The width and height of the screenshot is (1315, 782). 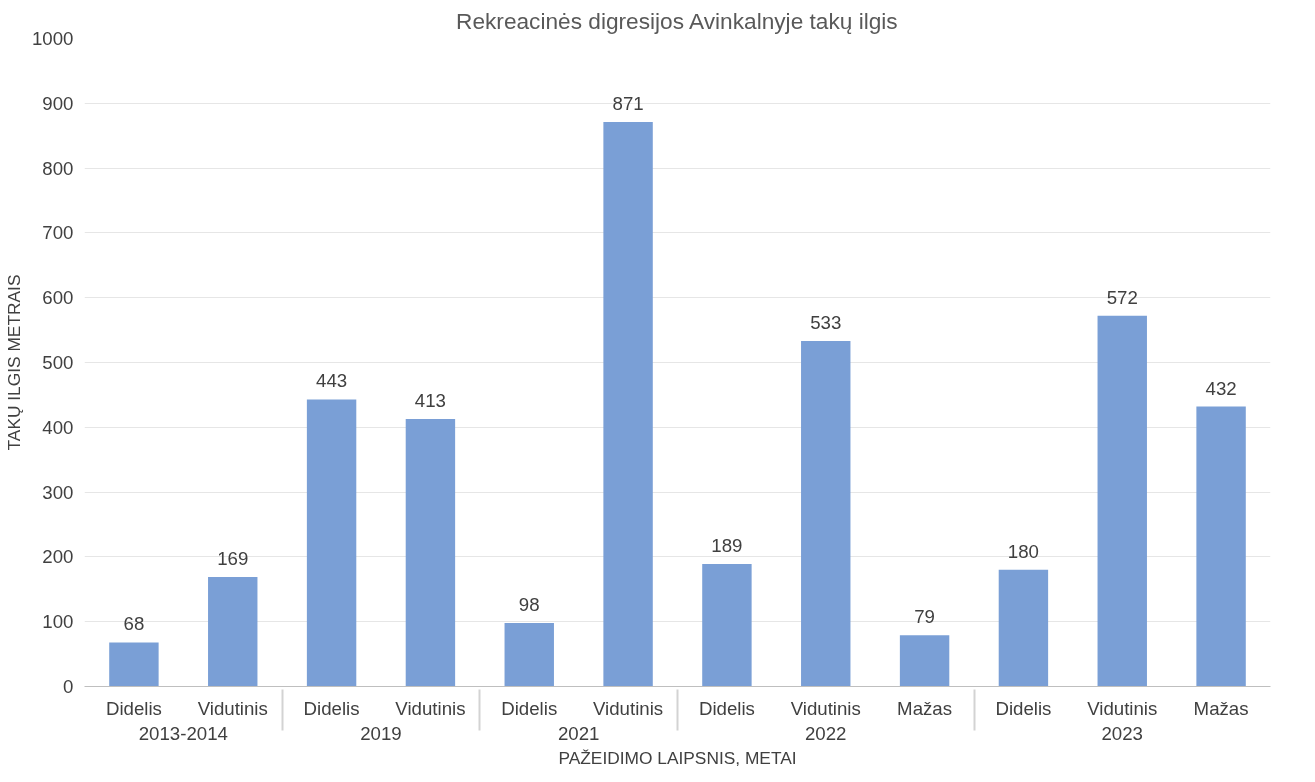 I want to click on data-label: 443, so click(x=332, y=381).